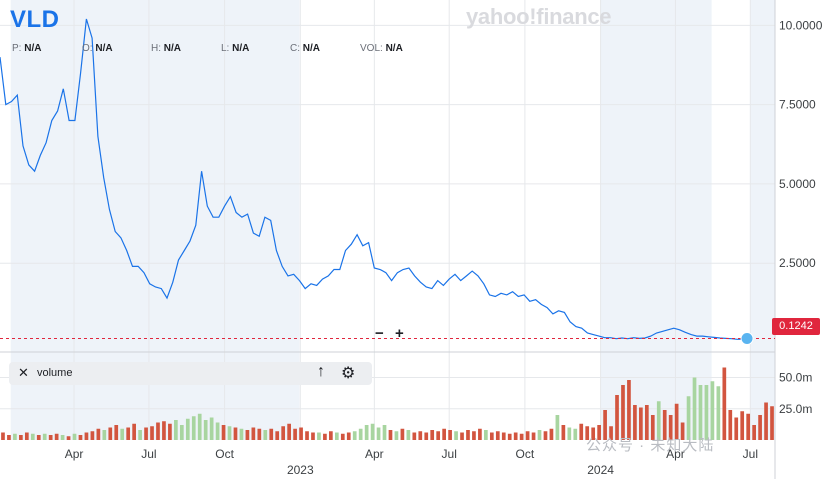  Describe the element at coordinates (399, 333) in the screenshot. I see `zoom-in-button: +` at that location.